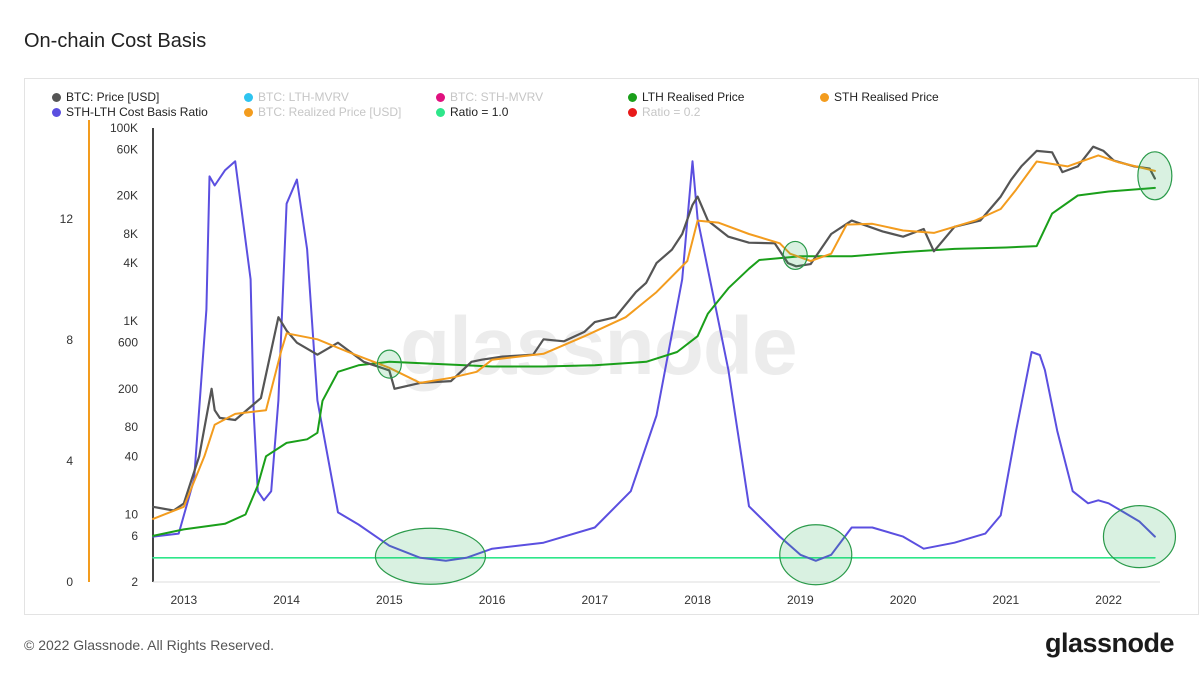 The width and height of the screenshot is (1200, 675). What do you see at coordinates (671, 112) in the screenshot?
I see `legend-label: Ratio = 0.2` at bounding box center [671, 112].